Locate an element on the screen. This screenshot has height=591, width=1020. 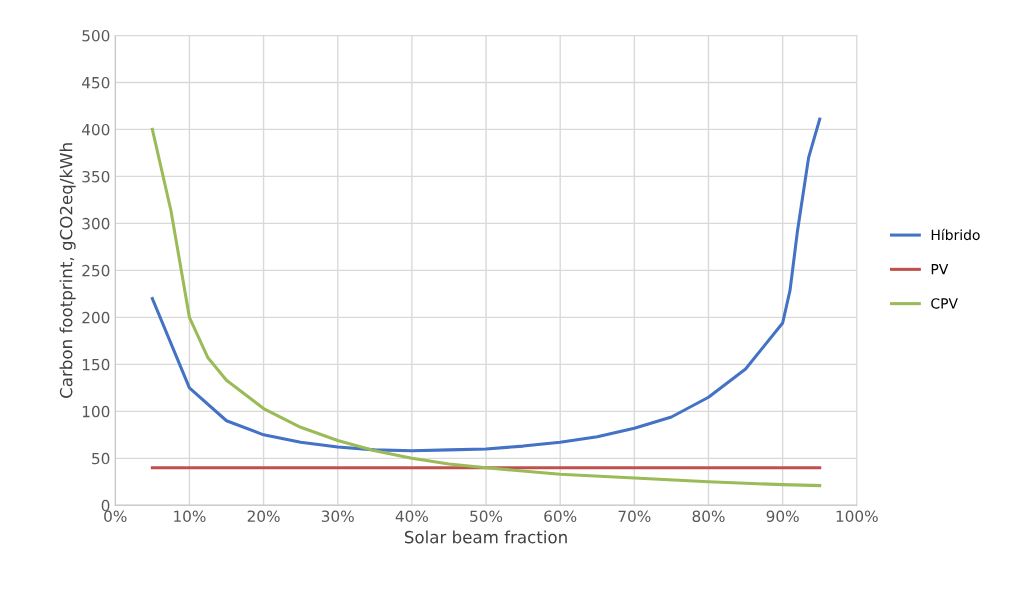
x-axis-title: Solar beam fraction is located at coordinates (485, 537).